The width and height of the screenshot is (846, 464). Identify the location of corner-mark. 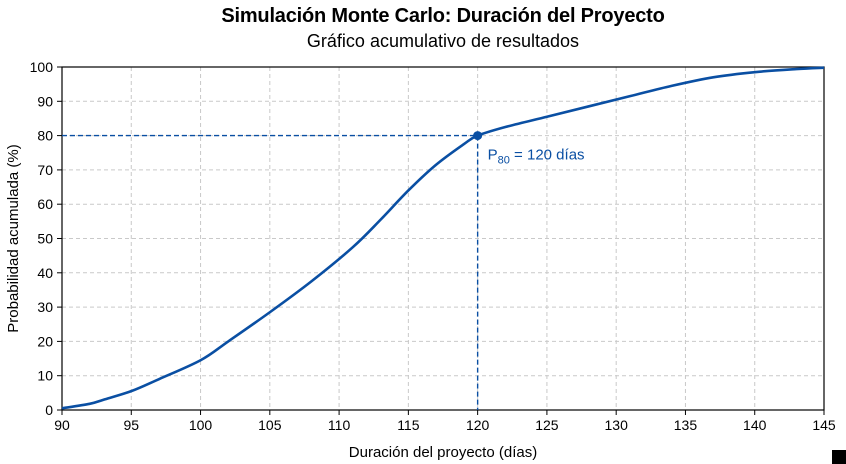
(839, 457).